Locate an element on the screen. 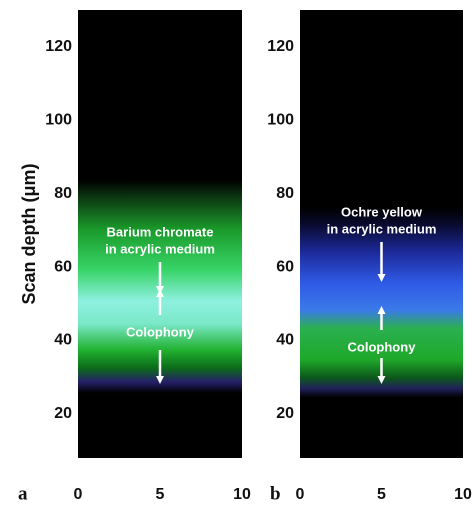 The image size is (473, 509). panel-label: b is located at coordinates (275, 493).